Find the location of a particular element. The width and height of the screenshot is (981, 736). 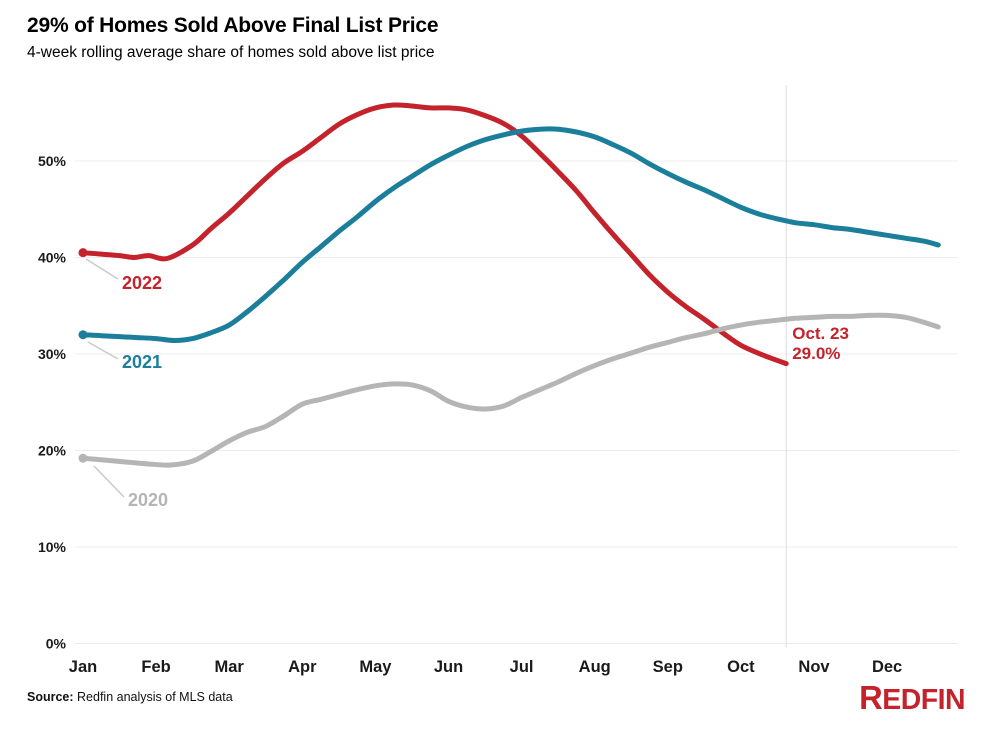

y-tick-label: 10% is located at coordinates (52, 547).